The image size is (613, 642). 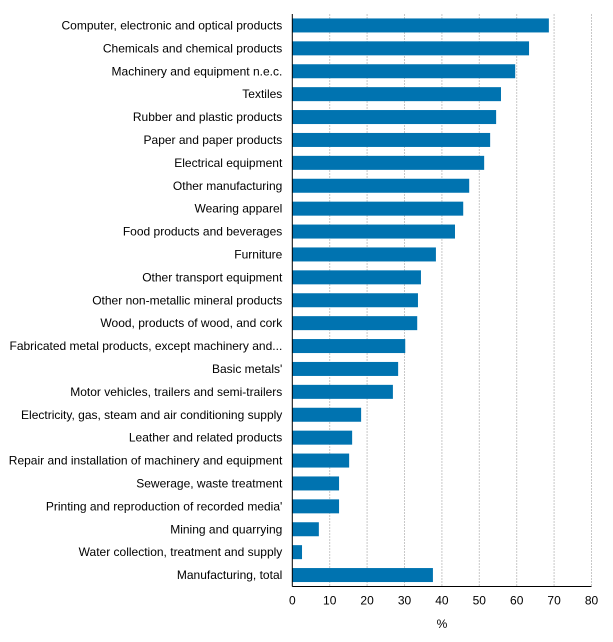 I want to click on category-label: Mining and quarrying, so click(x=226, y=529).